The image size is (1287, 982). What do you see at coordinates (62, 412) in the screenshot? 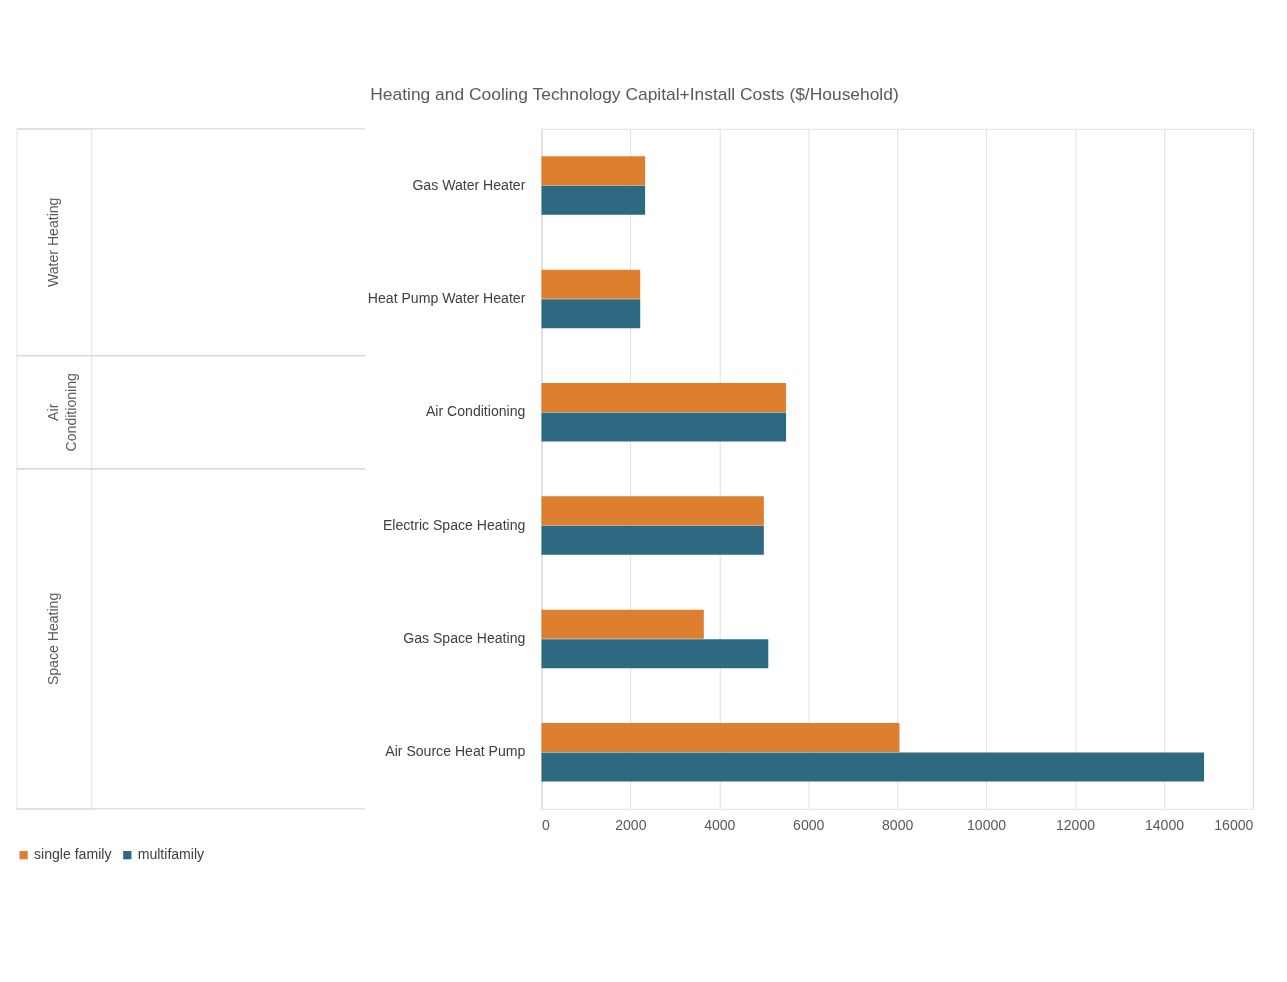
I see `text: Air Conditioning` at bounding box center [62, 412].